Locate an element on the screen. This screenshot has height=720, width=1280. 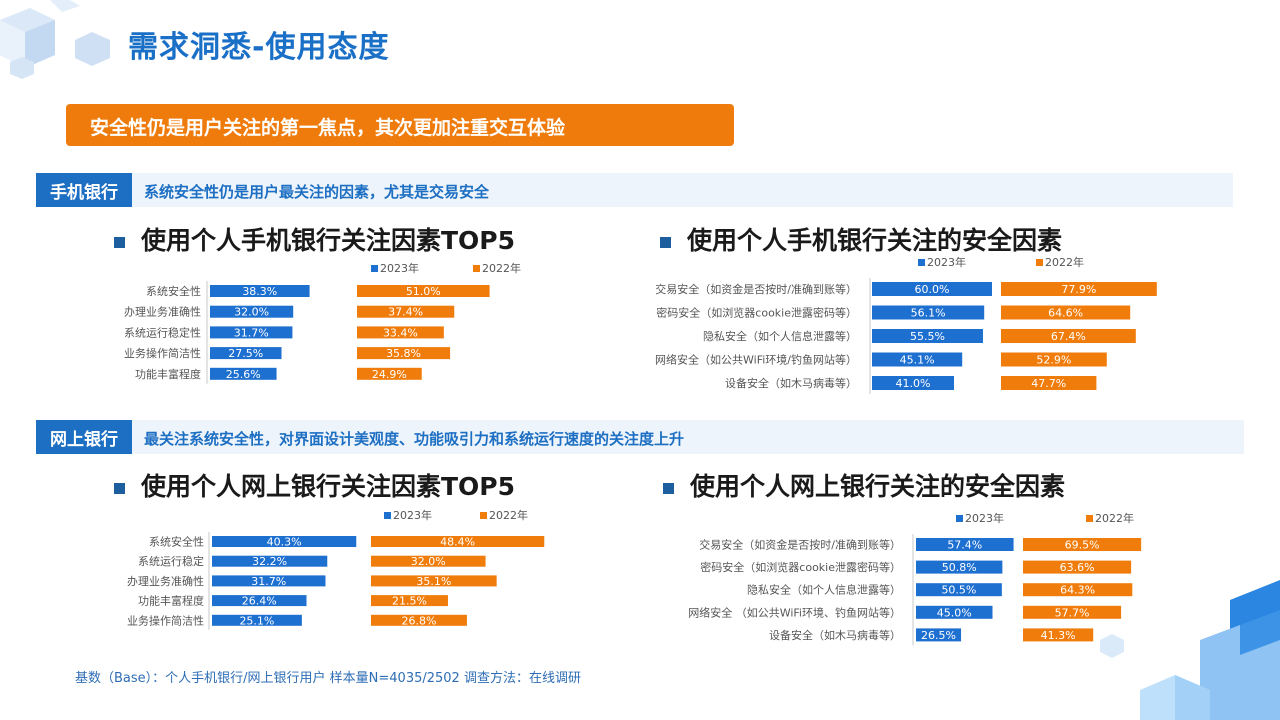
data-label-2022: 32.0% is located at coordinates (428, 561).